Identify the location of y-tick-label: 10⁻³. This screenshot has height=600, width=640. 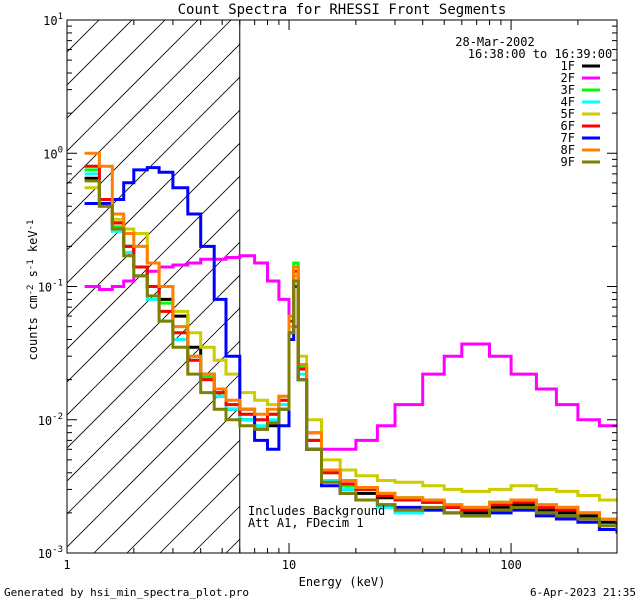
(50, 553).